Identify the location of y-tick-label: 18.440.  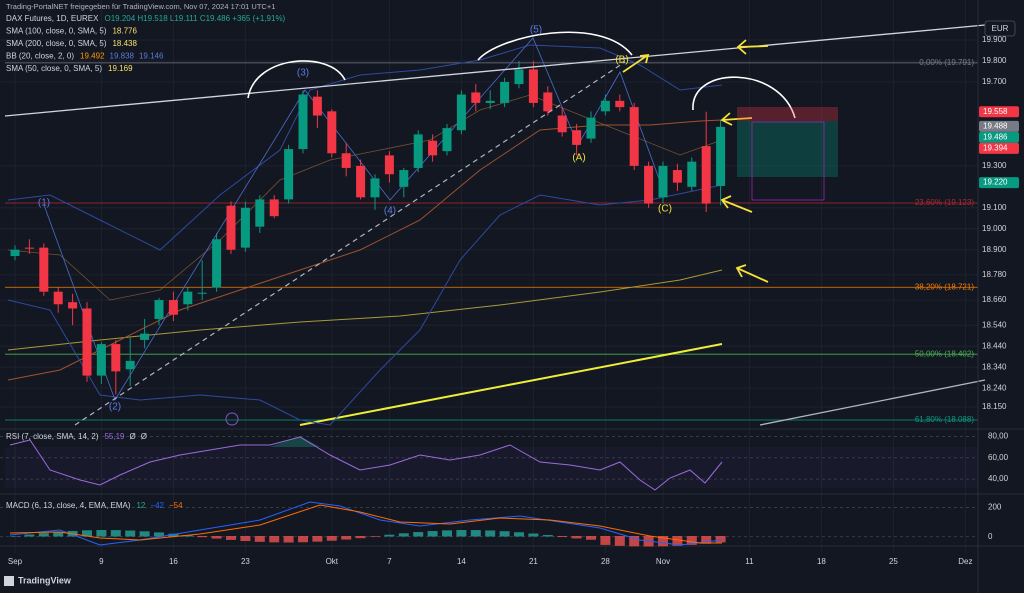
(994, 345).